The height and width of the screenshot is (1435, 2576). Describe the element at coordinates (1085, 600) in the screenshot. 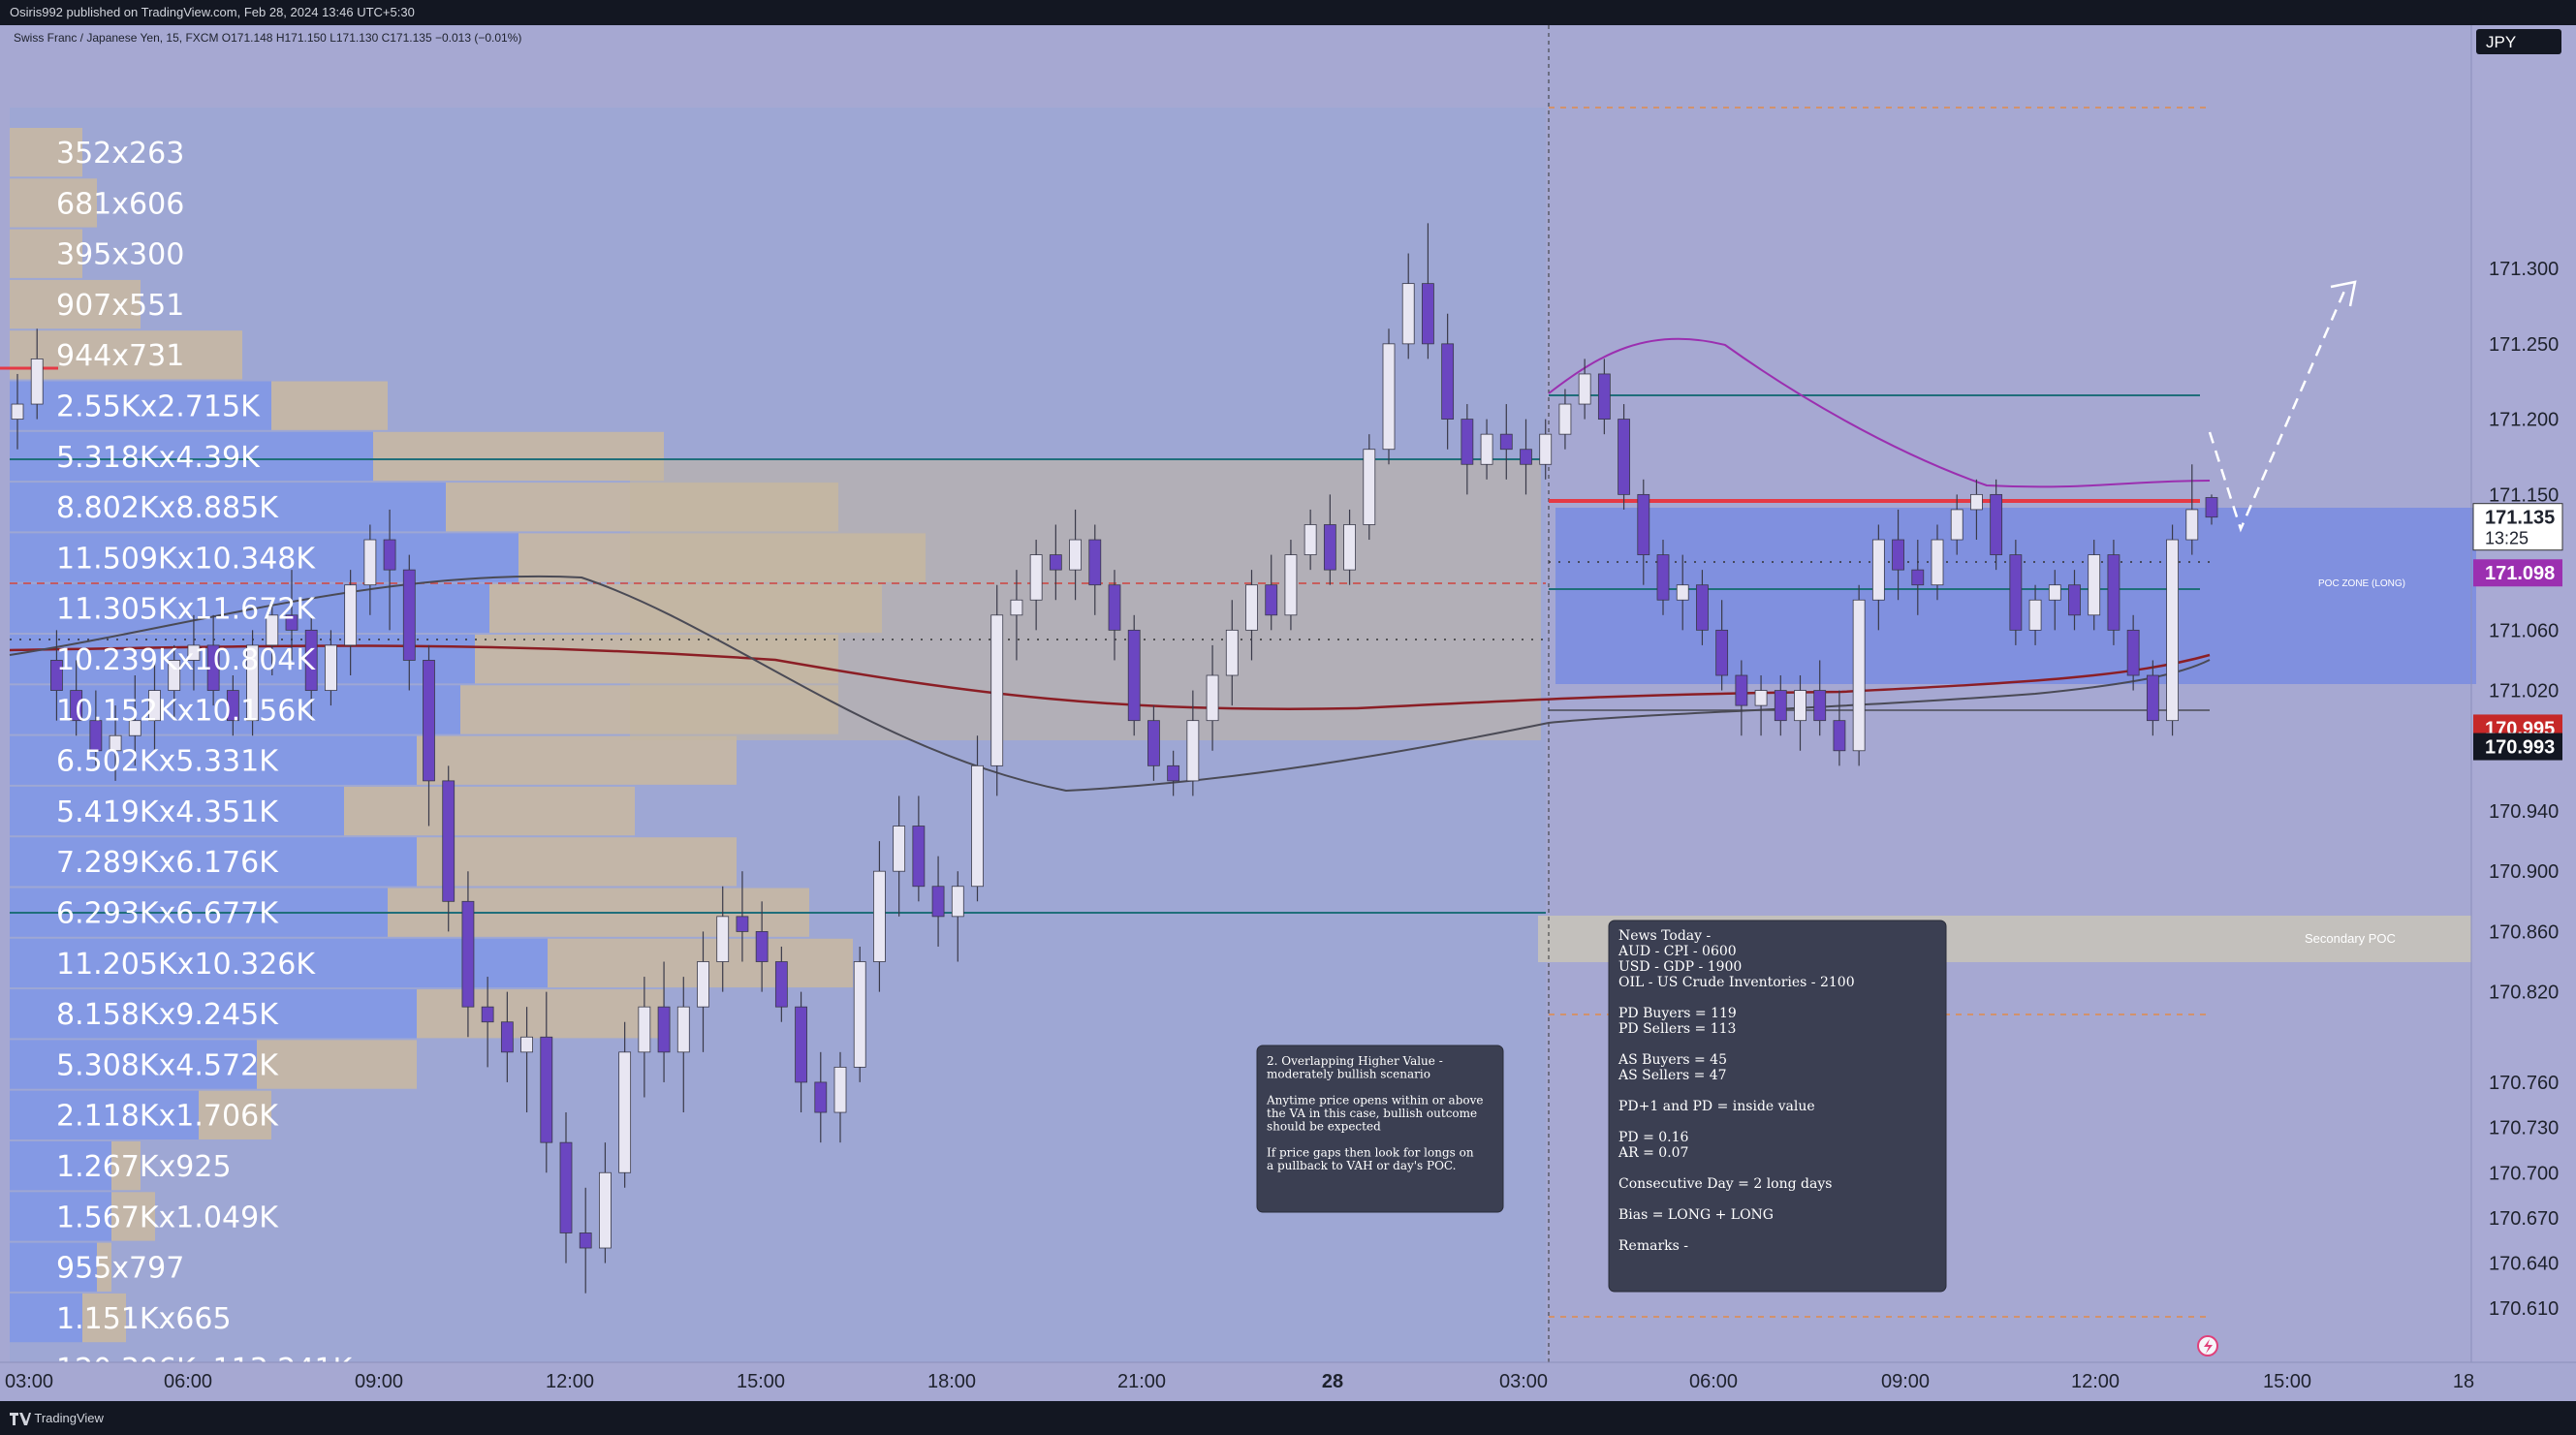

I see `value-area-block` at that location.